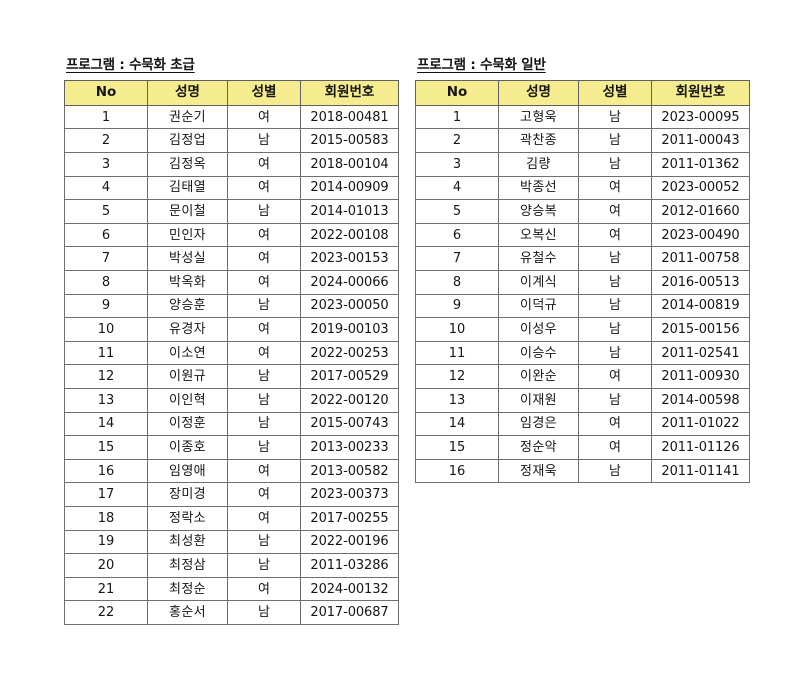  What do you see at coordinates (538, 306) in the screenshot?
I see `roster-cell-name: 이덕규` at bounding box center [538, 306].